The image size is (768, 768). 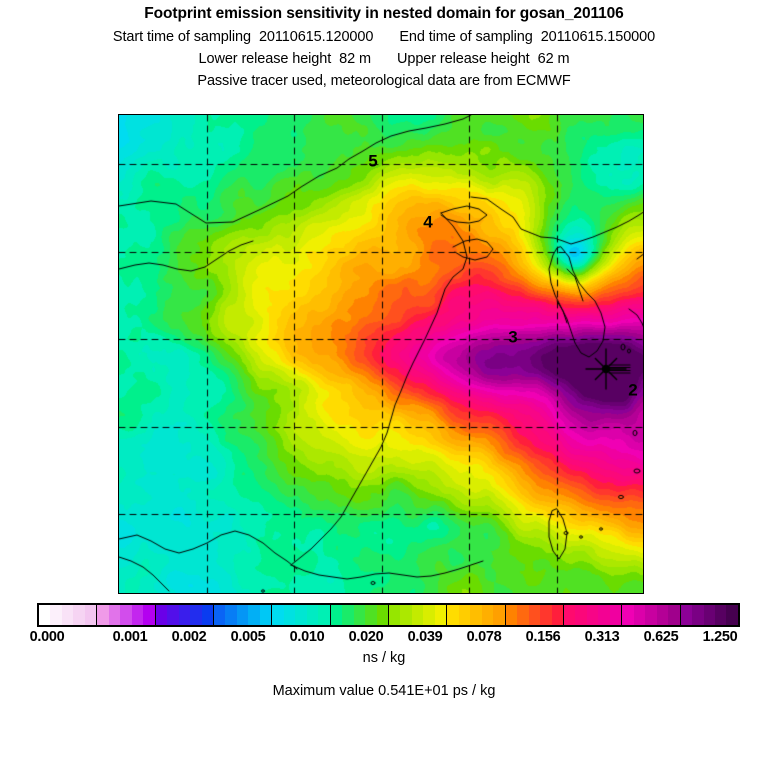 I want to click on contour-label-4: 4, so click(x=428, y=222).